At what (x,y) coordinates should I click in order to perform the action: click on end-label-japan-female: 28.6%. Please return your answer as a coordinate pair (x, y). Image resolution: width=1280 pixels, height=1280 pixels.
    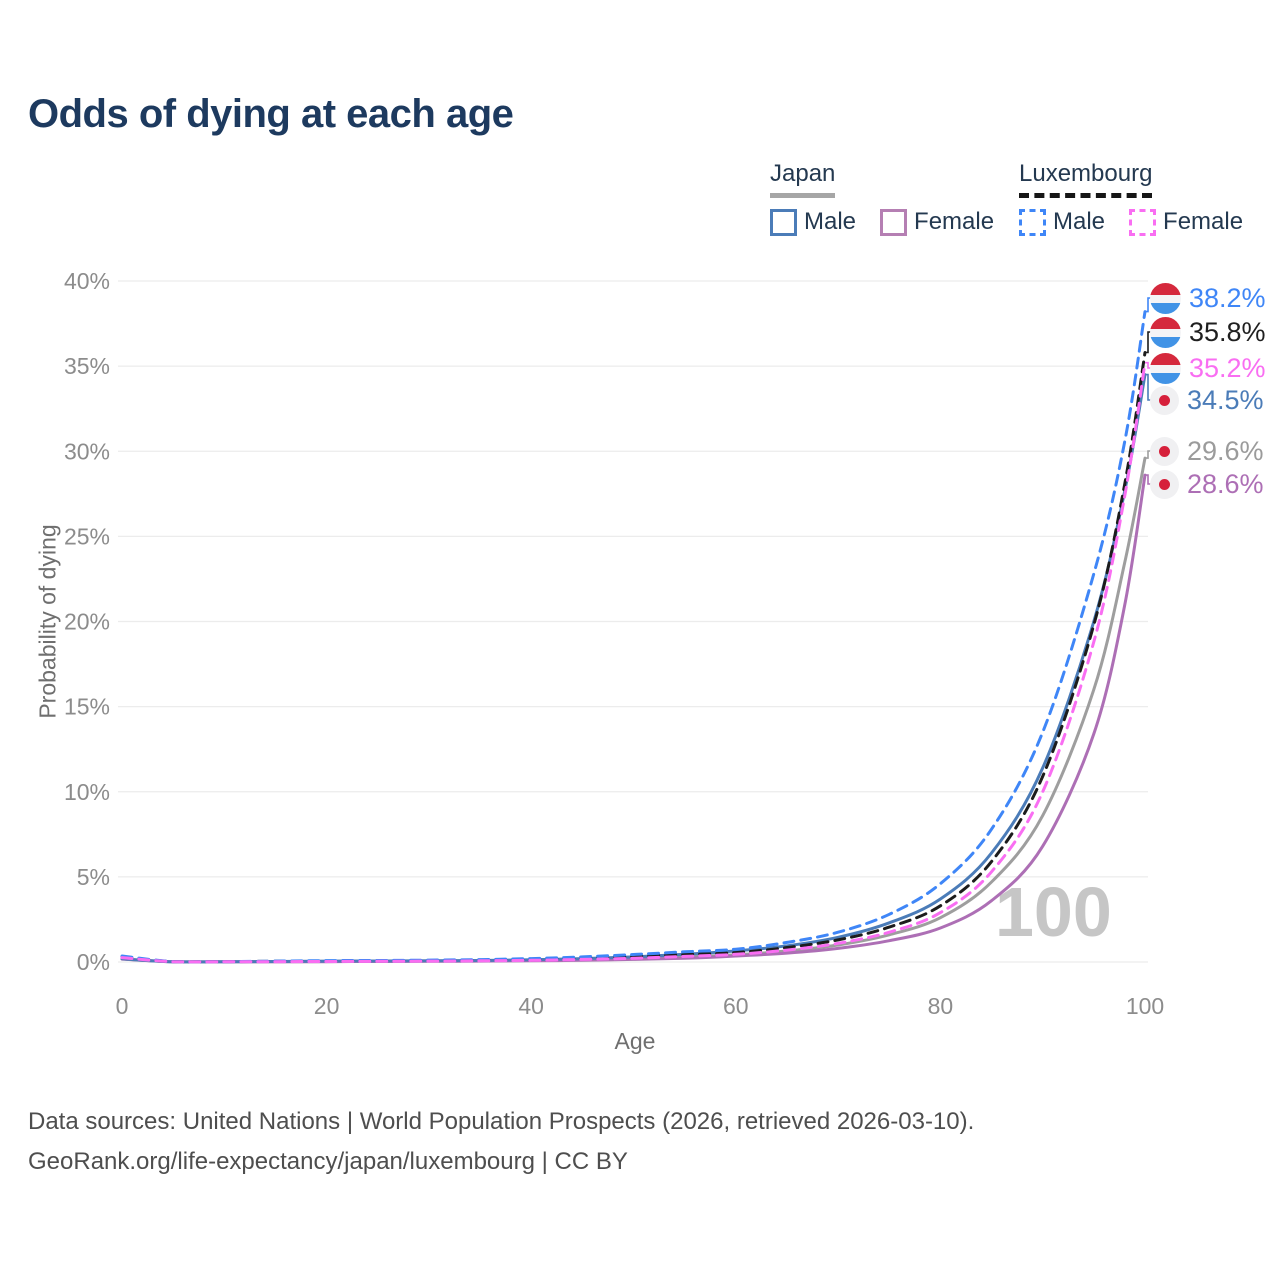
    Looking at the image, I should click on (1207, 484).